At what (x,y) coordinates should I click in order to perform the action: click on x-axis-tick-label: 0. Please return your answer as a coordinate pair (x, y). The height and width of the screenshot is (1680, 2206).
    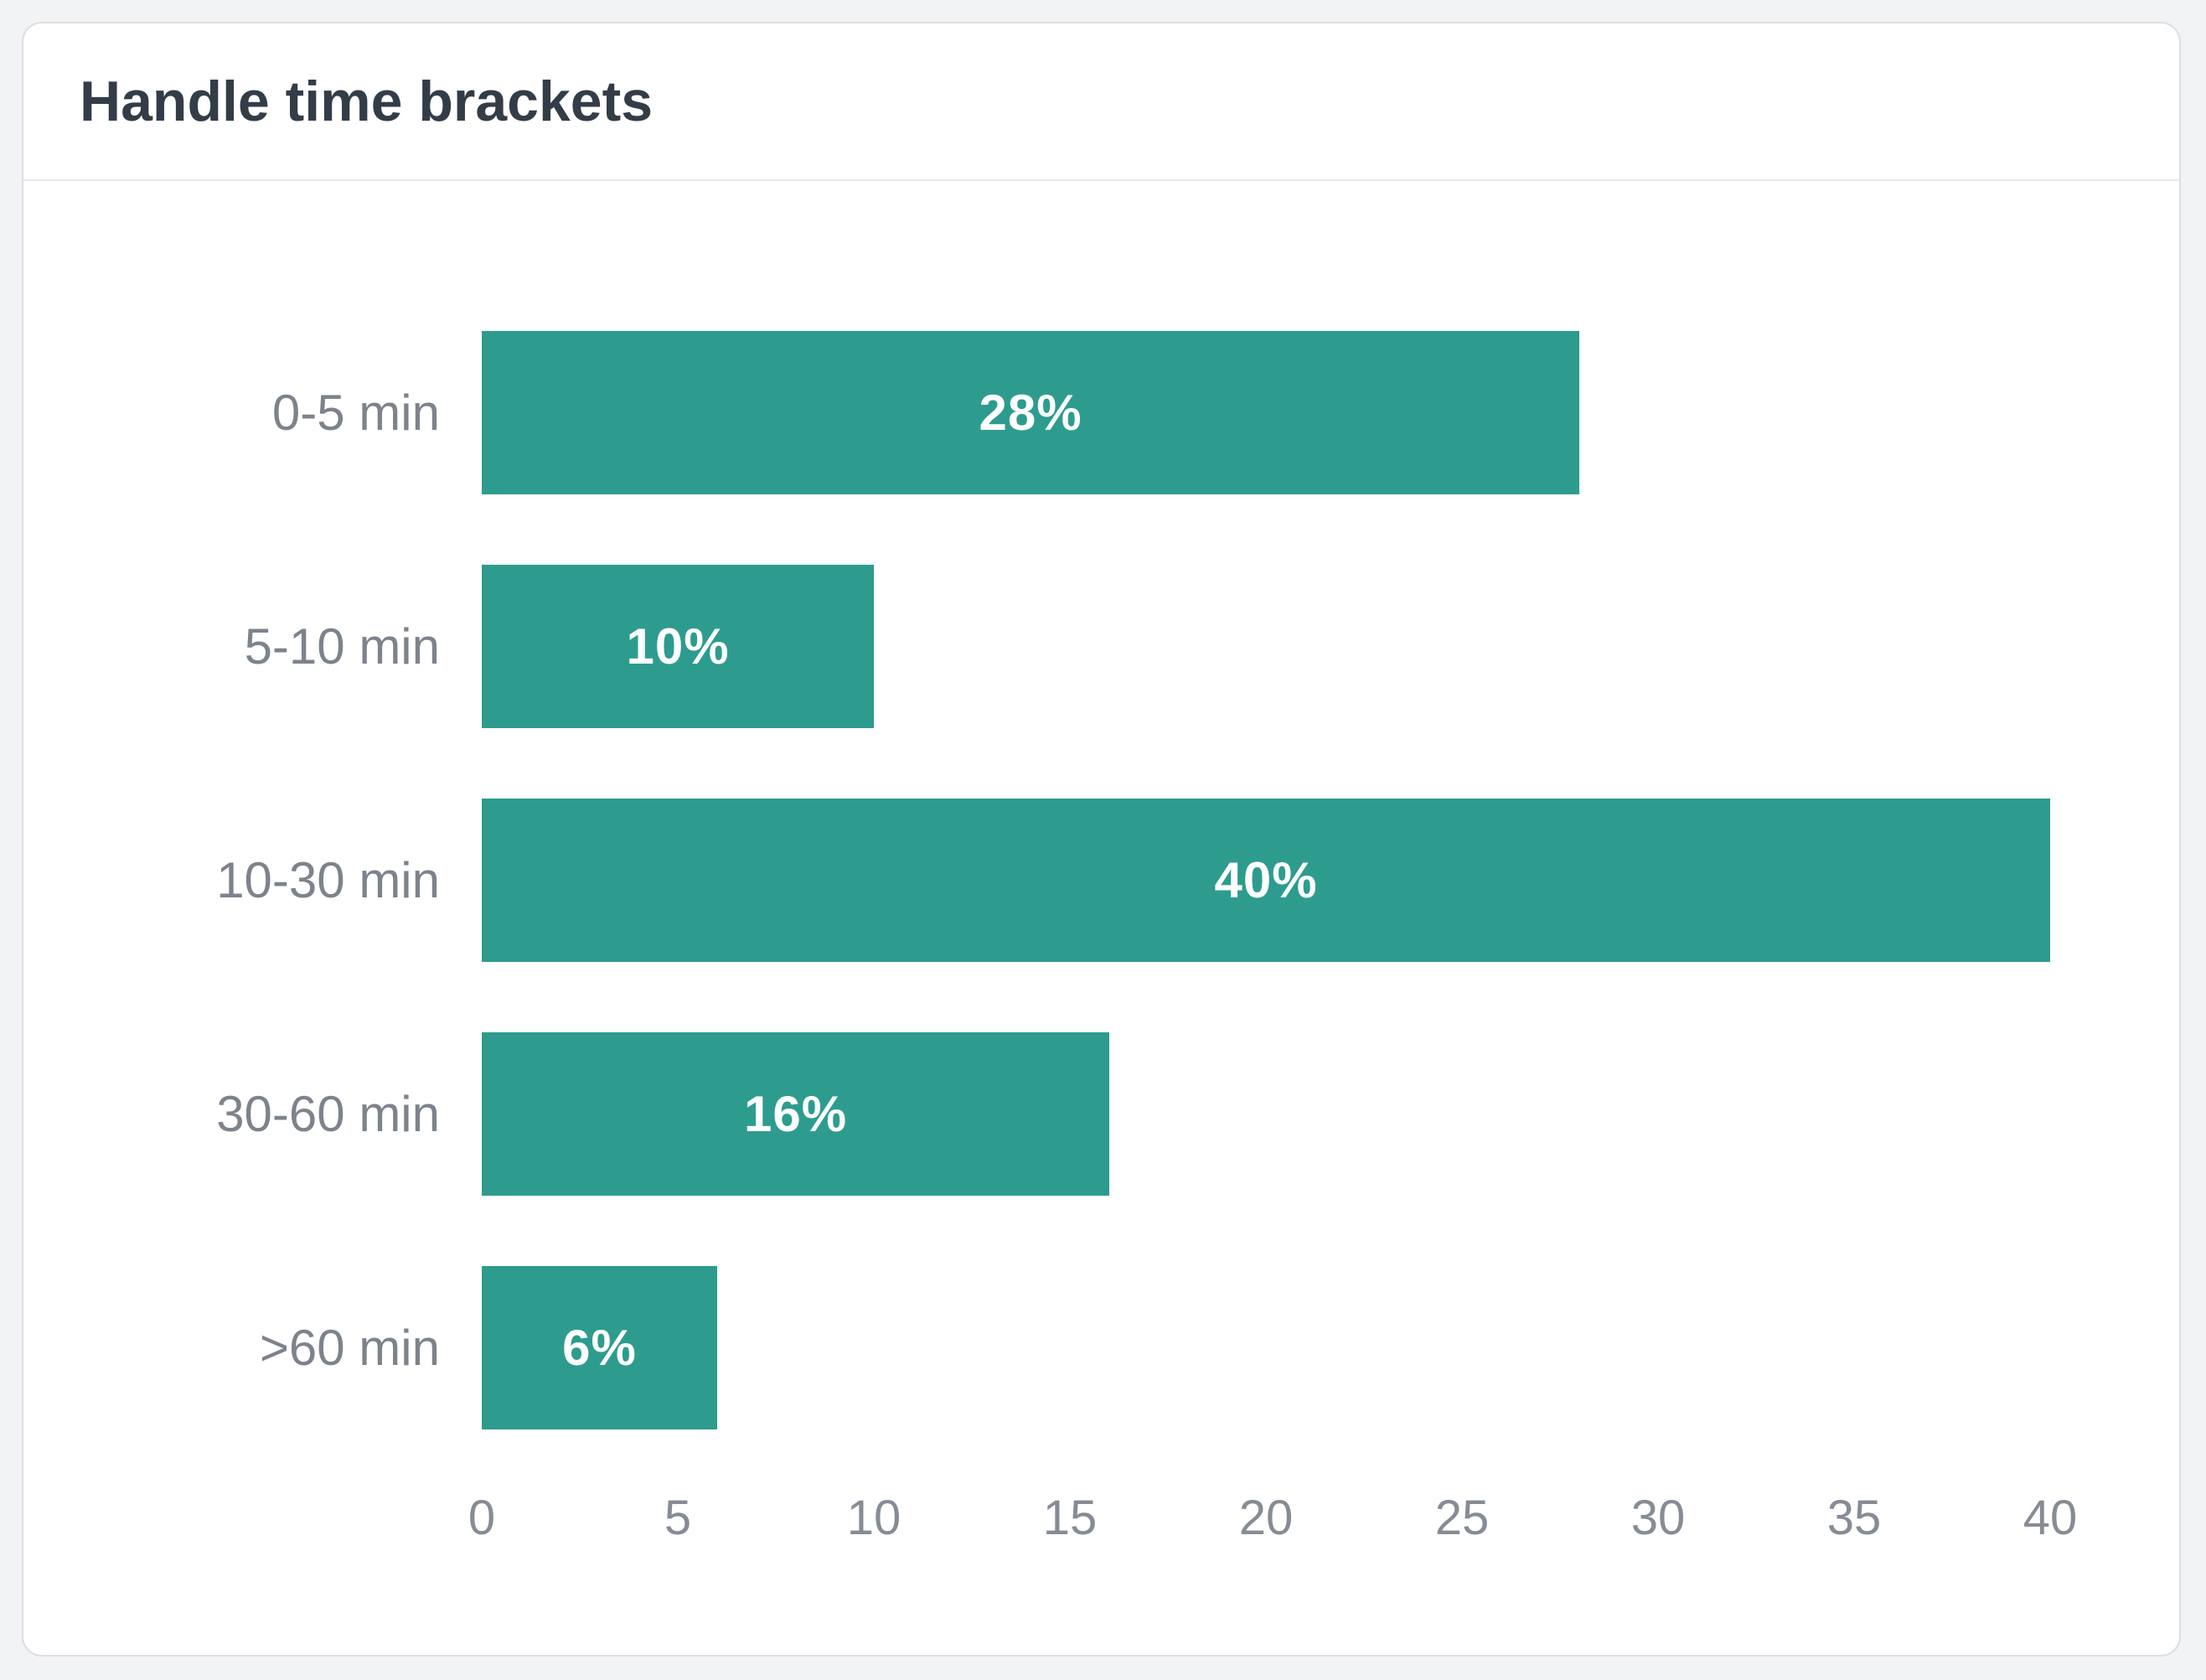
    Looking at the image, I should click on (482, 1518).